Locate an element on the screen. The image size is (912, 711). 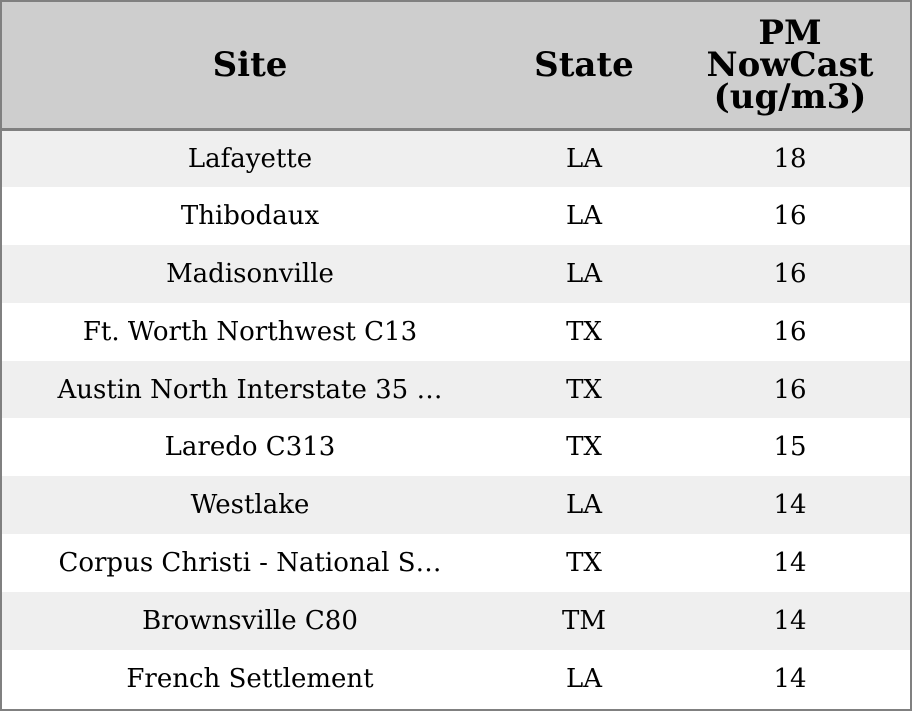
cell-site: Thibodaux is located at coordinates (250, 215).